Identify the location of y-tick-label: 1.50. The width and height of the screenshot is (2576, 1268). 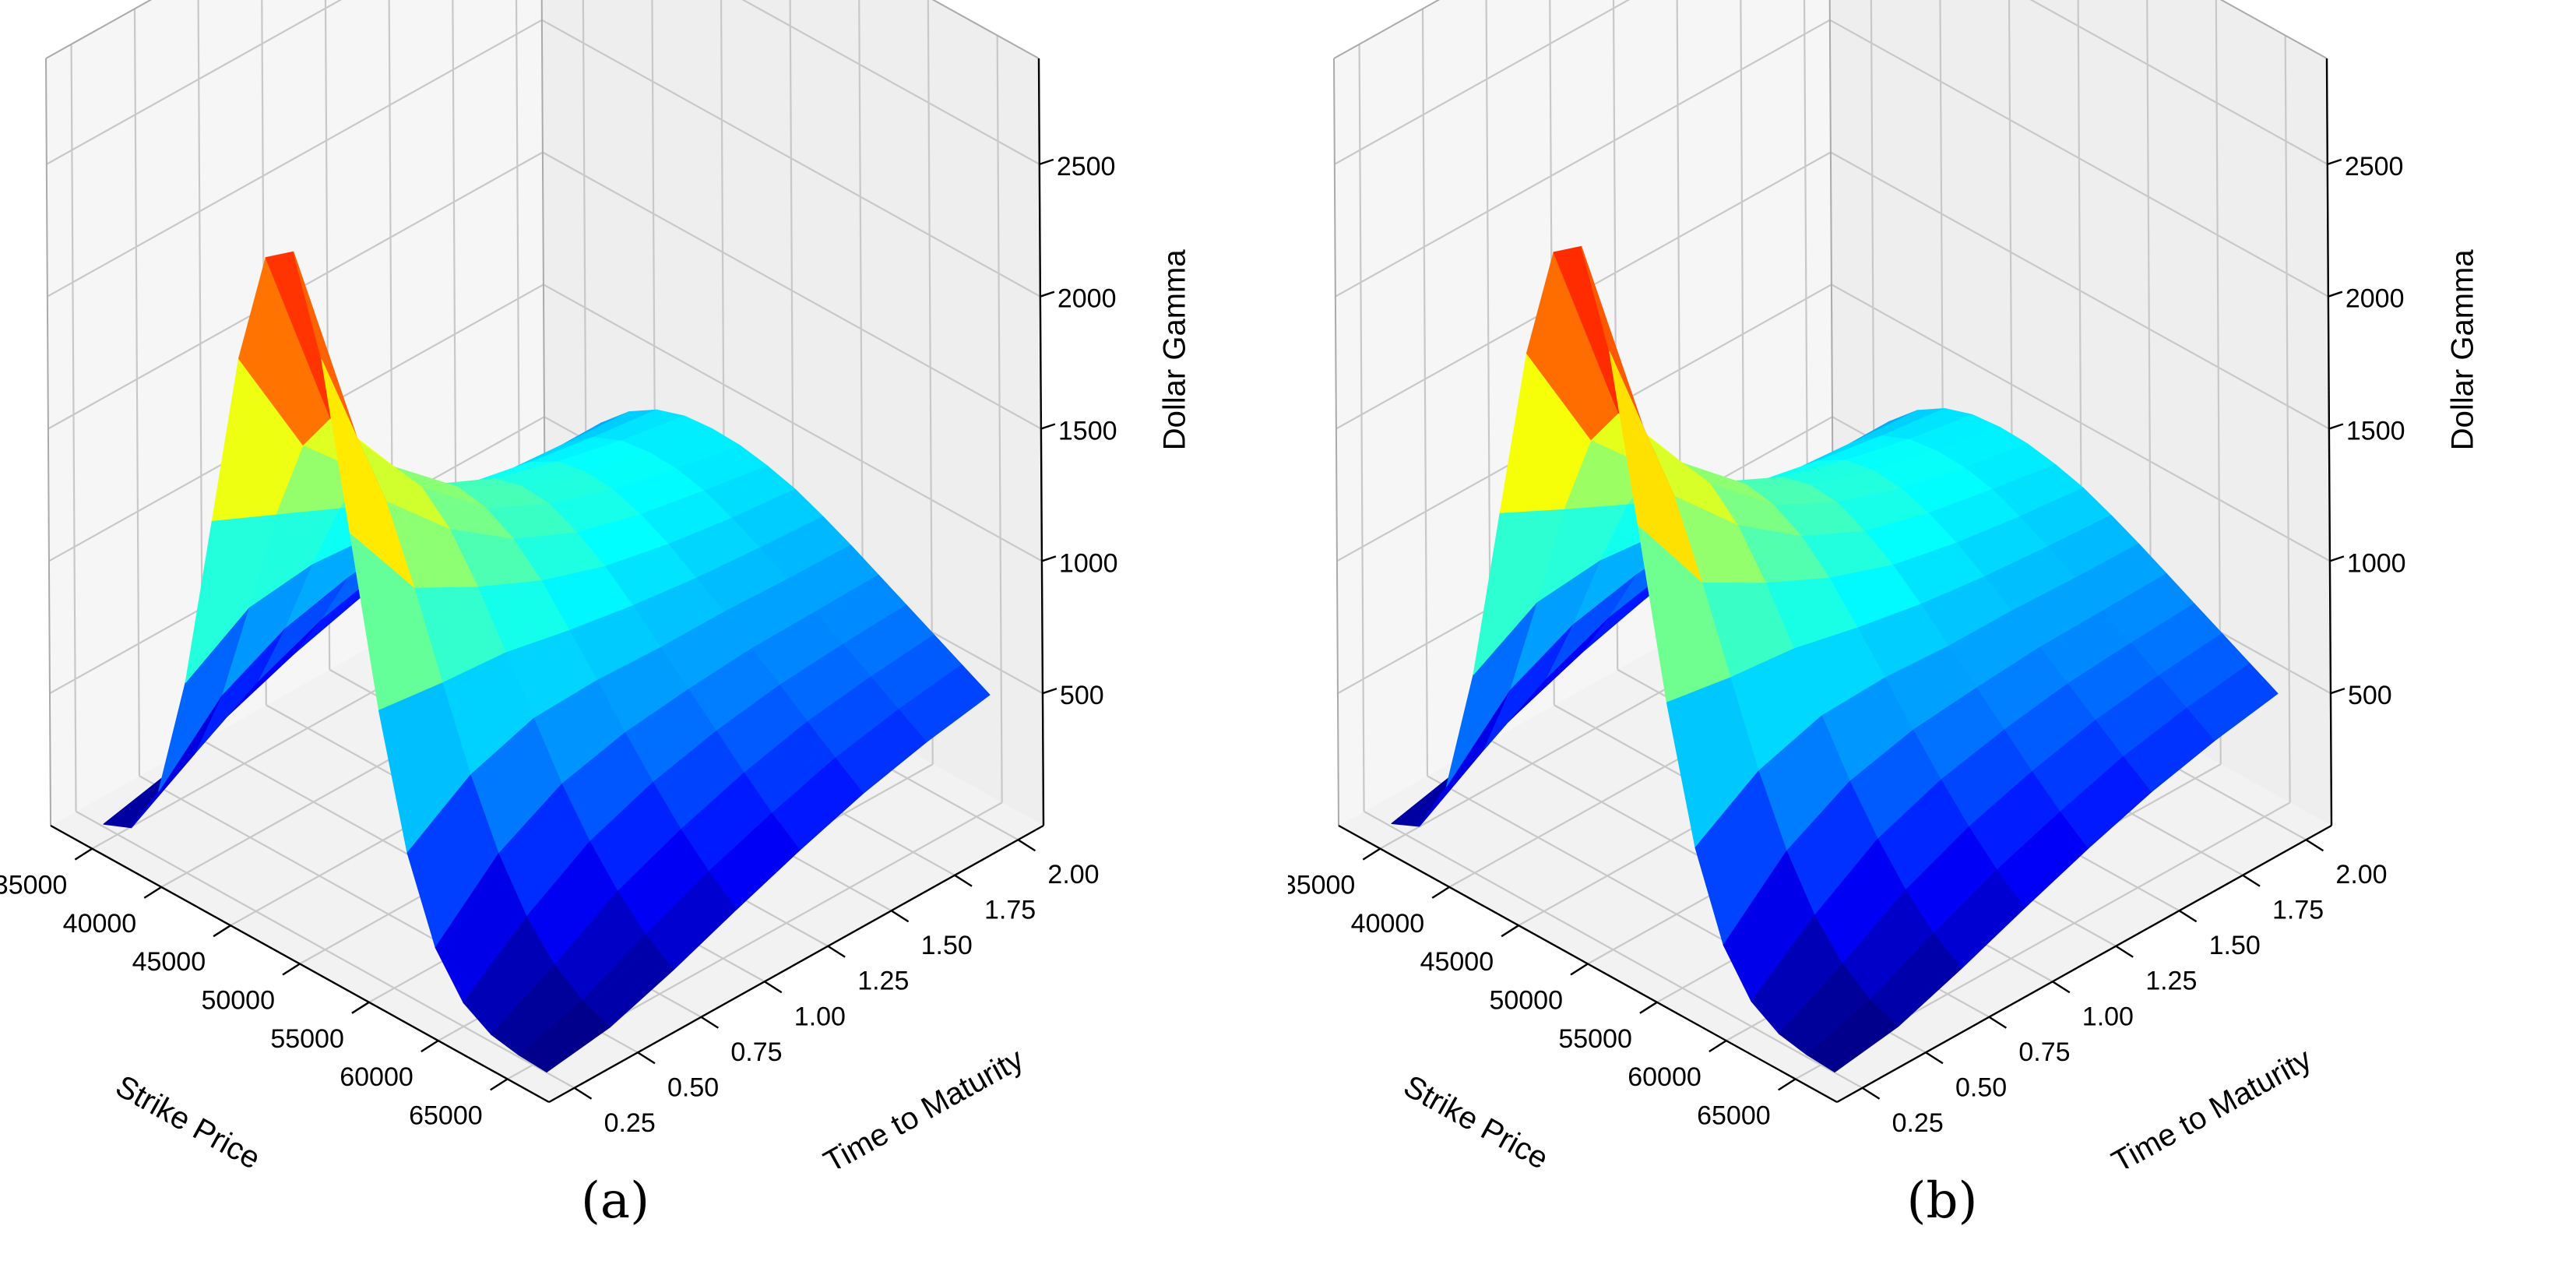
(2235, 945).